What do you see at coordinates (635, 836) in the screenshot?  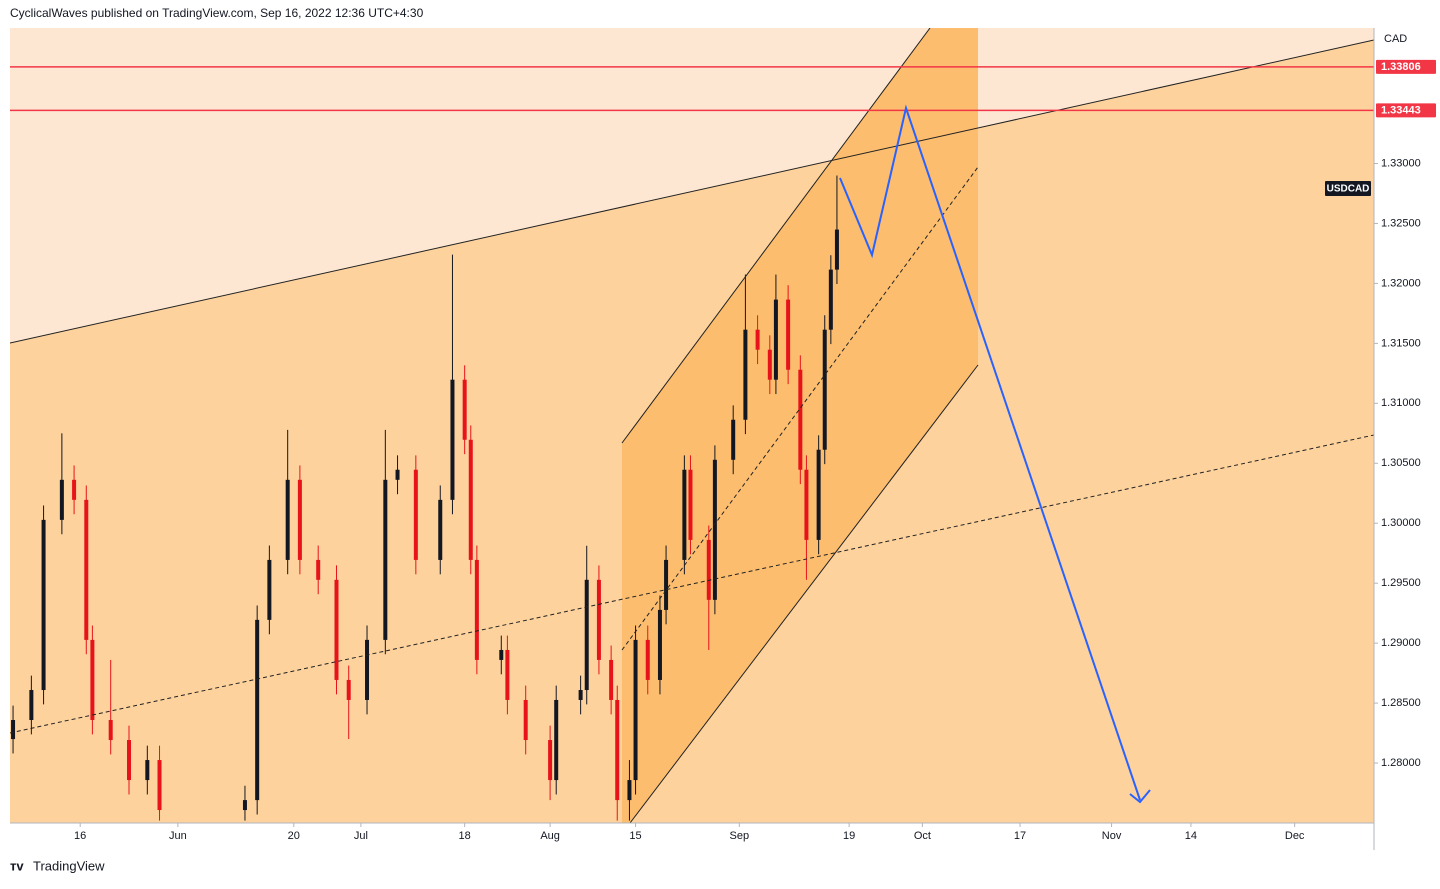 I see `x-tick-label: 15` at bounding box center [635, 836].